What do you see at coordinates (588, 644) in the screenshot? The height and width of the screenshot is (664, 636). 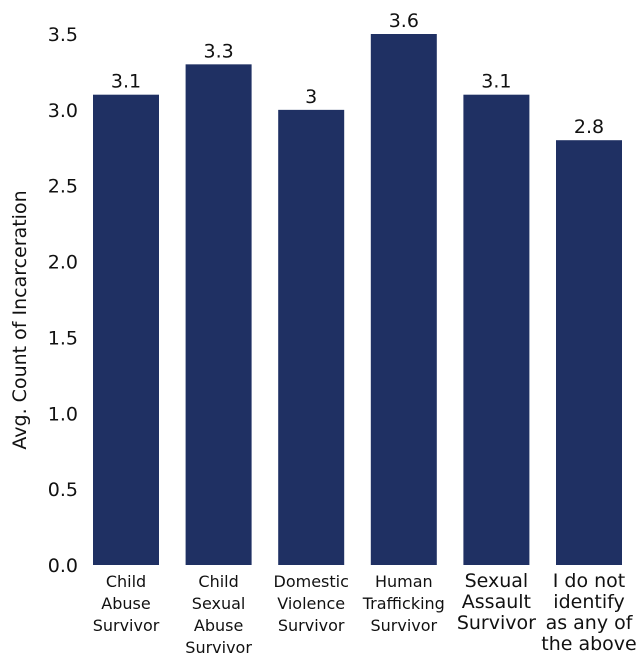 I see `x-tick-label: the above` at bounding box center [588, 644].